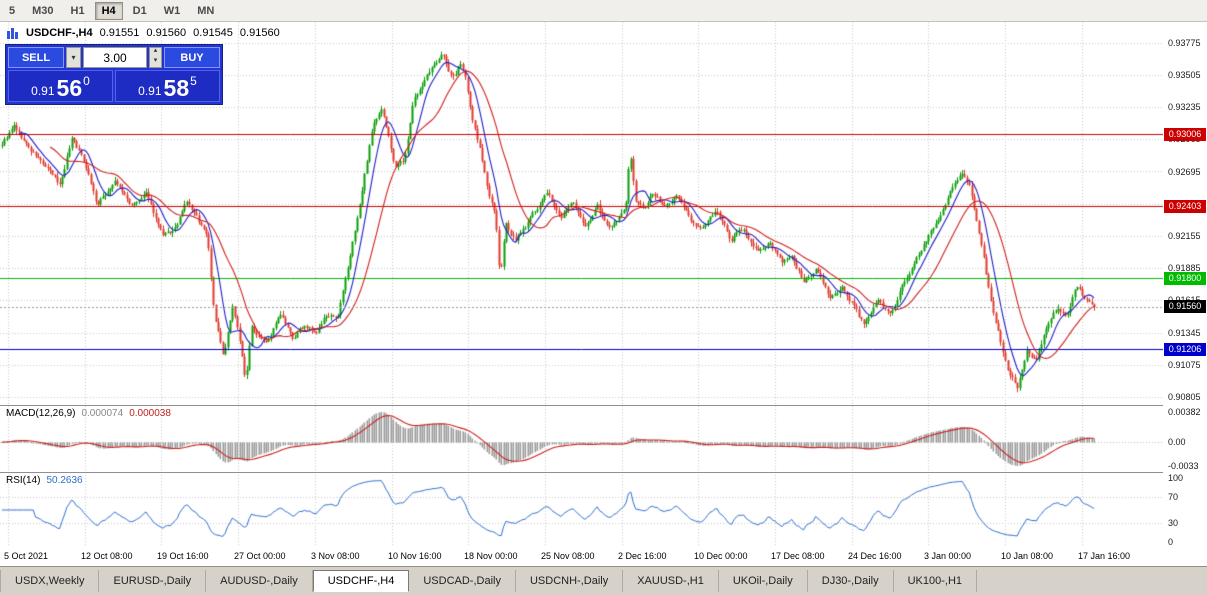 The width and height of the screenshot is (1207, 595). What do you see at coordinates (1171, 542) in the screenshot?
I see `rsi-axis-0: 0` at bounding box center [1171, 542].